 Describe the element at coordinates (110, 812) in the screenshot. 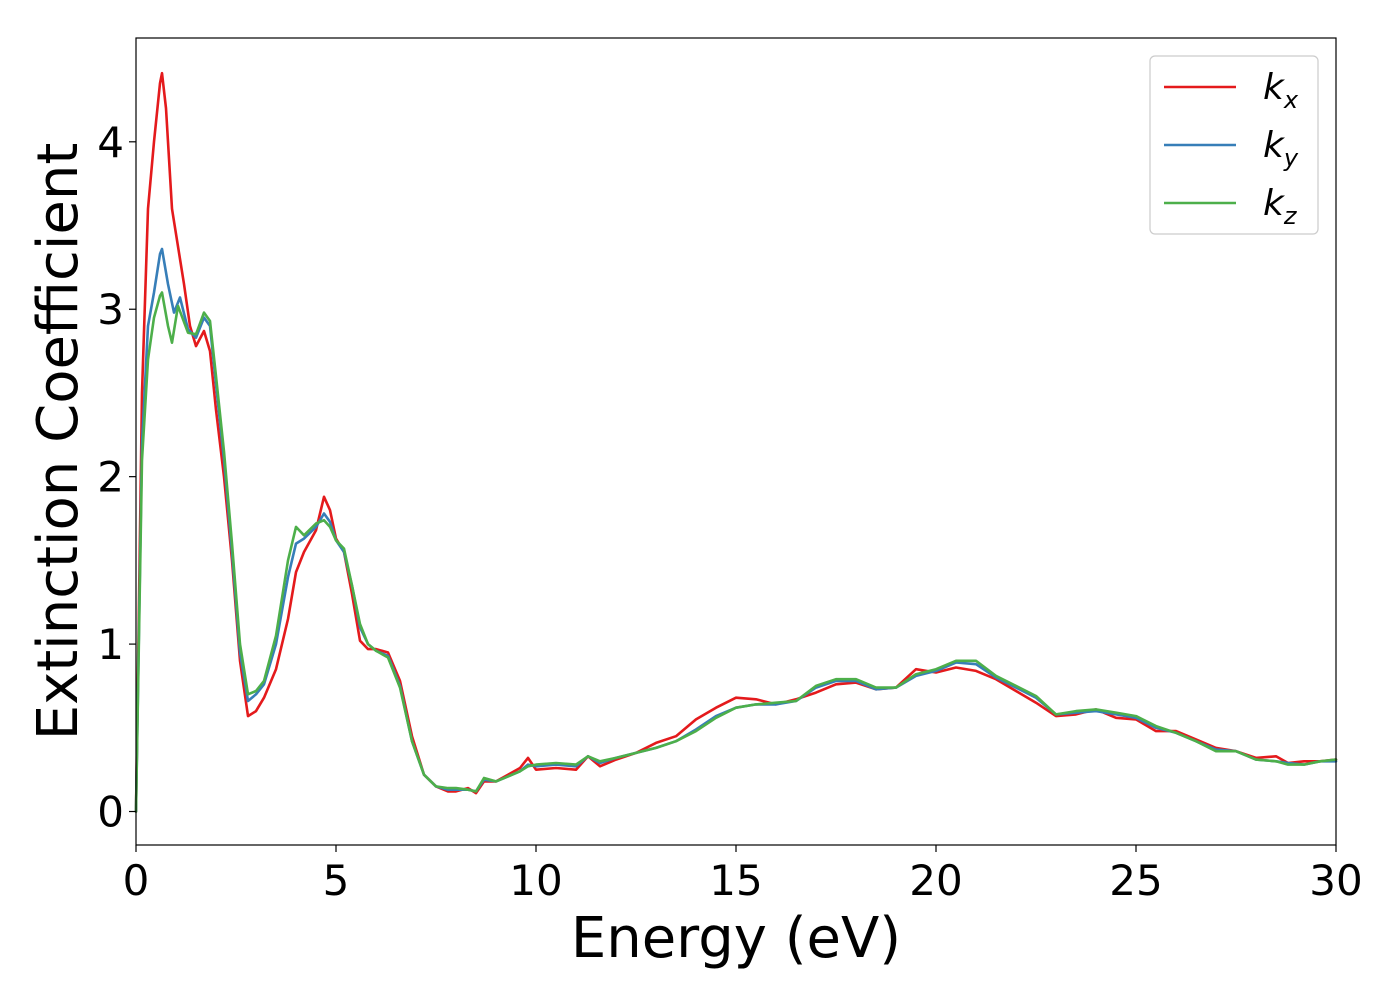

I see `y-tick-label: 0` at that location.